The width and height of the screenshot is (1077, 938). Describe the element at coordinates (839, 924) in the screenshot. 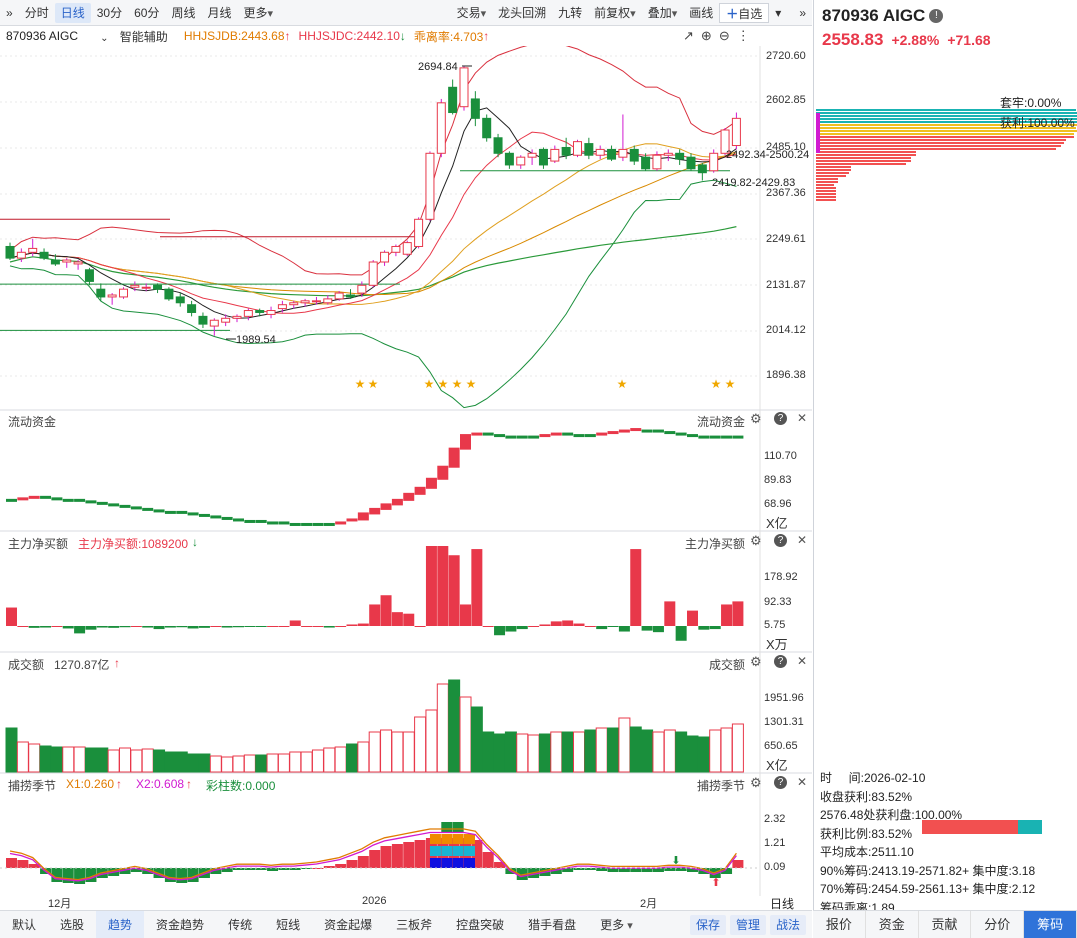

I see `sidebar-tab-0: 报价` at that location.